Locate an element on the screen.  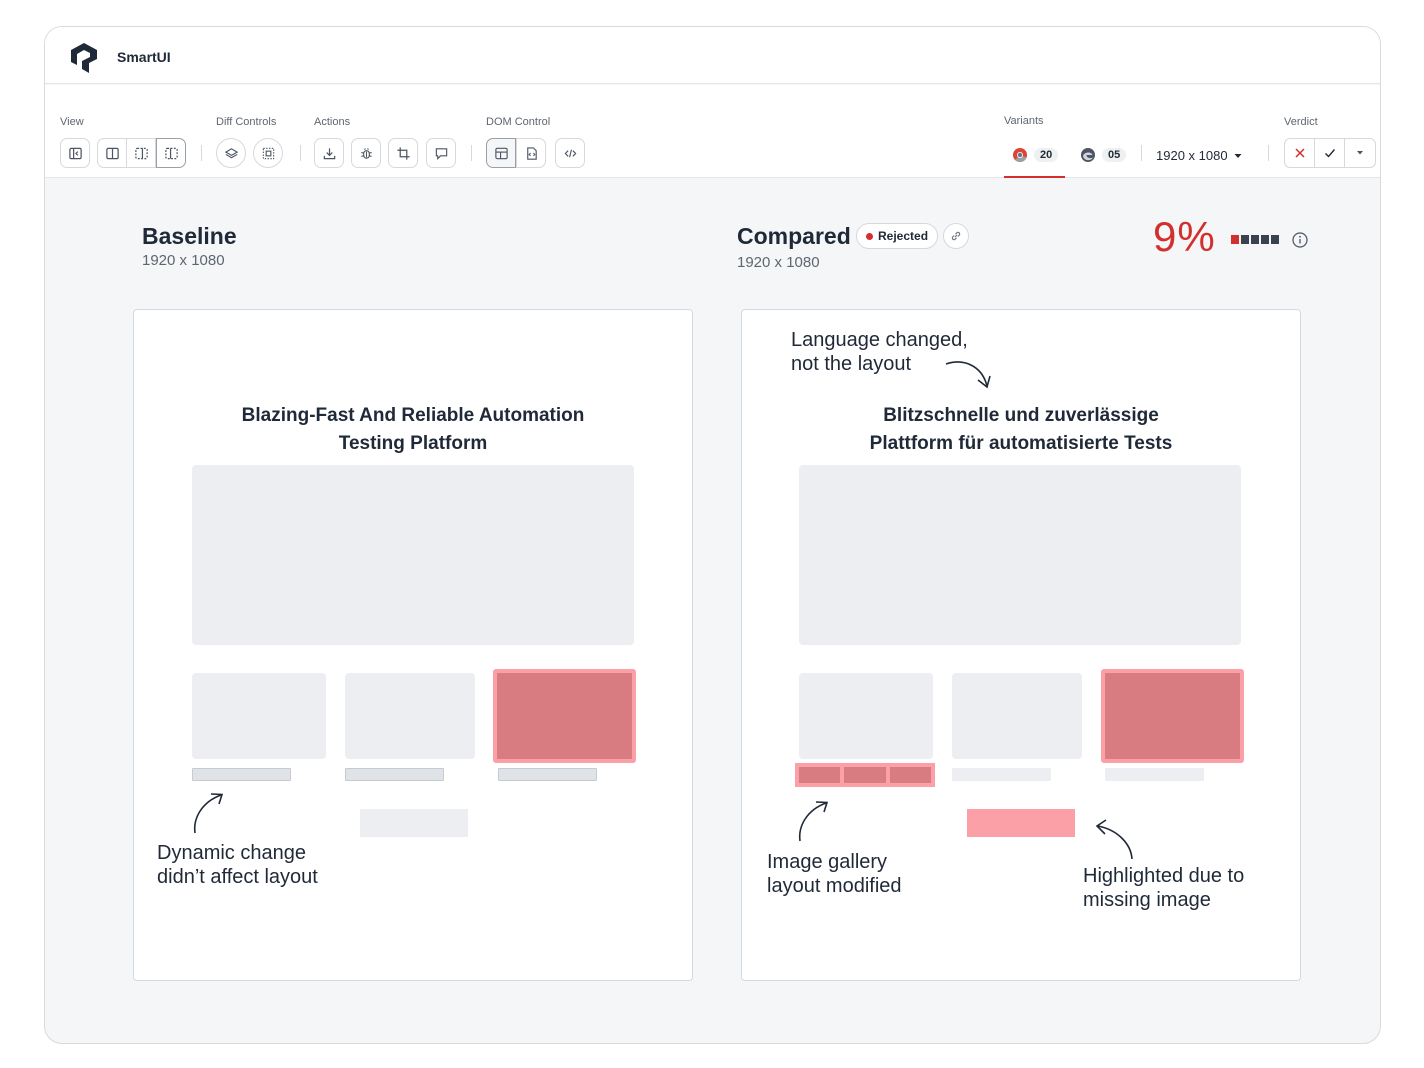
status-label: Rejected is located at coordinates (903, 236).